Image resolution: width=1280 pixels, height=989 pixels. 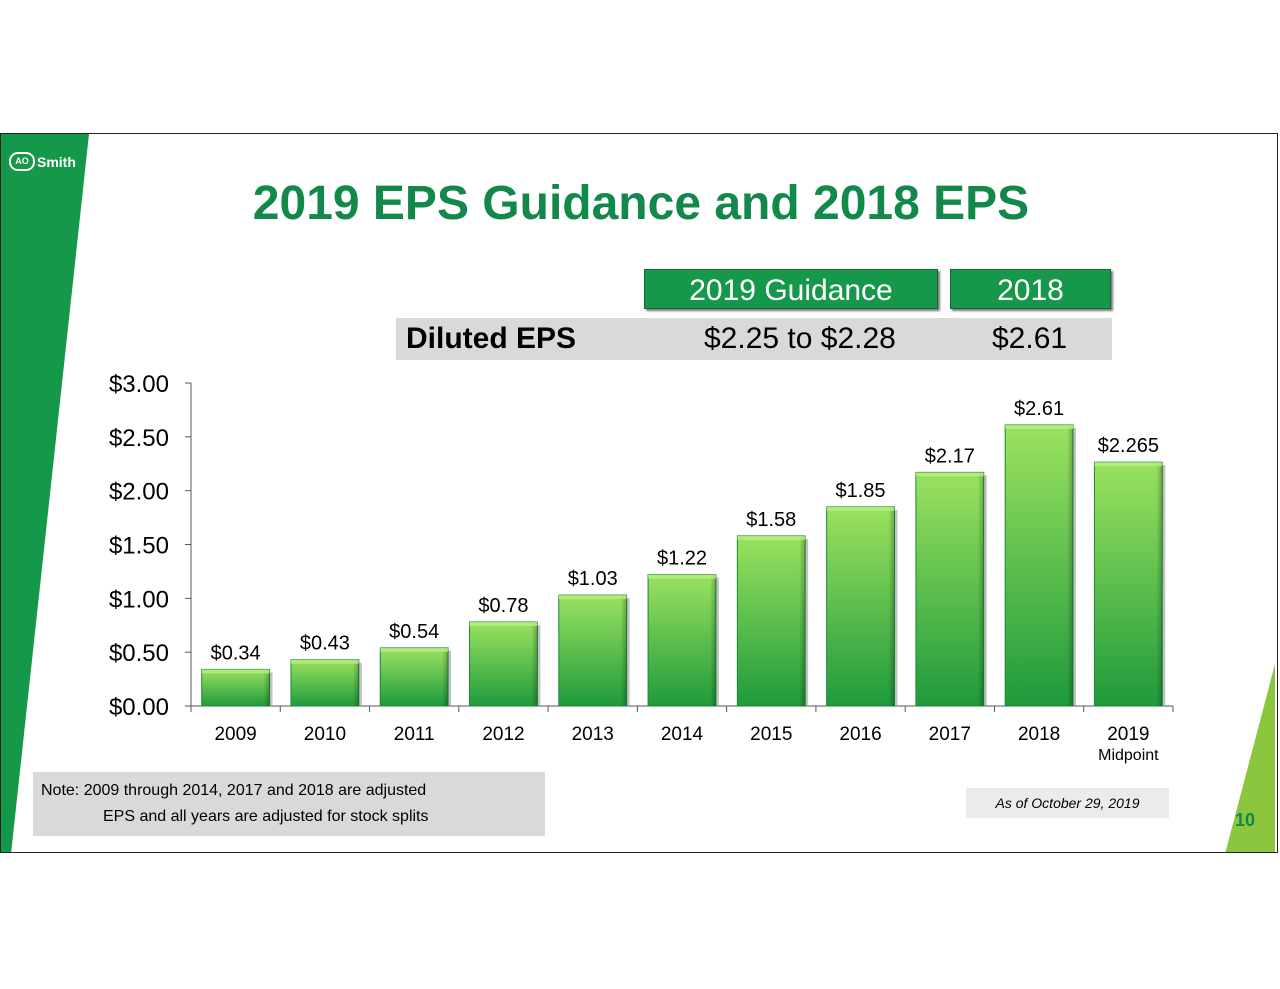 I want to click on data-label: $1.03, so click(x=593, y=579).